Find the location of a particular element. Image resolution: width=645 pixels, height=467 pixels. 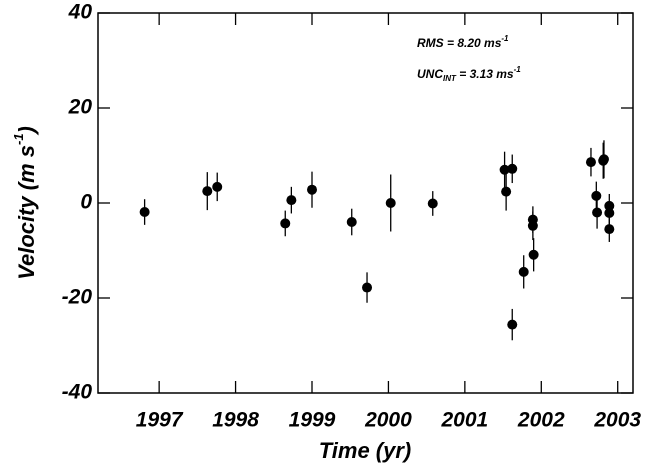

y-tick-label: -20 is located at coordinates (77, 297).